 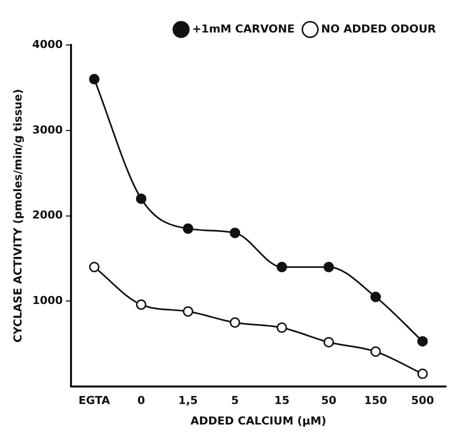 What do you see at coordinates (379, 29) in the screenshot?
I see `legend-label: NO ADDED ODOUR` at bounding box center [379, 29].